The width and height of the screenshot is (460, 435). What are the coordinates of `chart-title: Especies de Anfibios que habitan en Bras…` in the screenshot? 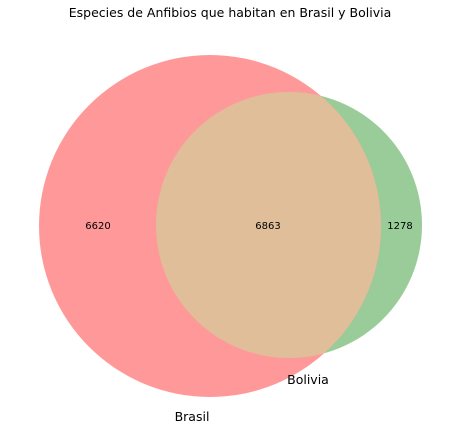 It's located at (230, 12).